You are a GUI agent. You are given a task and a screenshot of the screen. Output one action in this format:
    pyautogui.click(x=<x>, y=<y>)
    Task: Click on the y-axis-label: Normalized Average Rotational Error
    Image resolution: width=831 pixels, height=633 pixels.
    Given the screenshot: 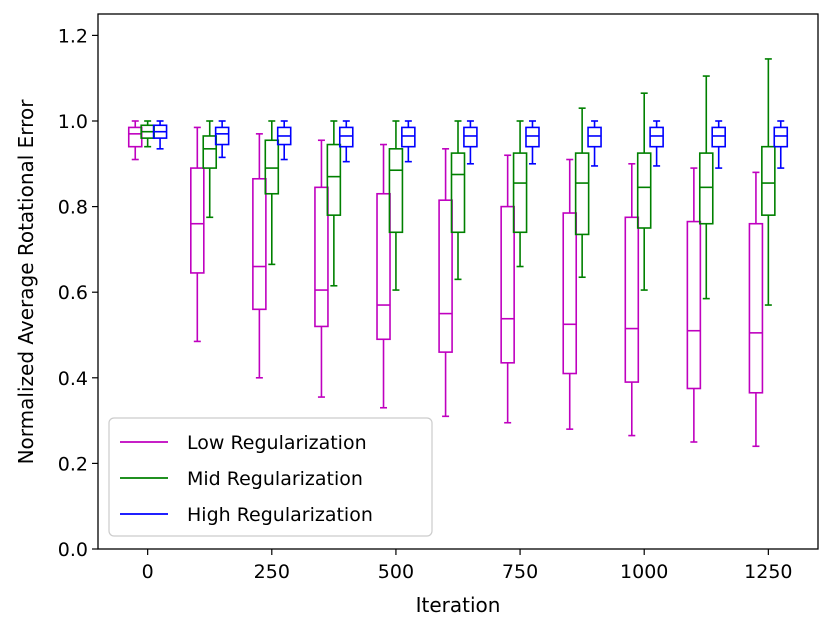 What is the action you would take?
    pyautogui.click(x=26, y=282)
    